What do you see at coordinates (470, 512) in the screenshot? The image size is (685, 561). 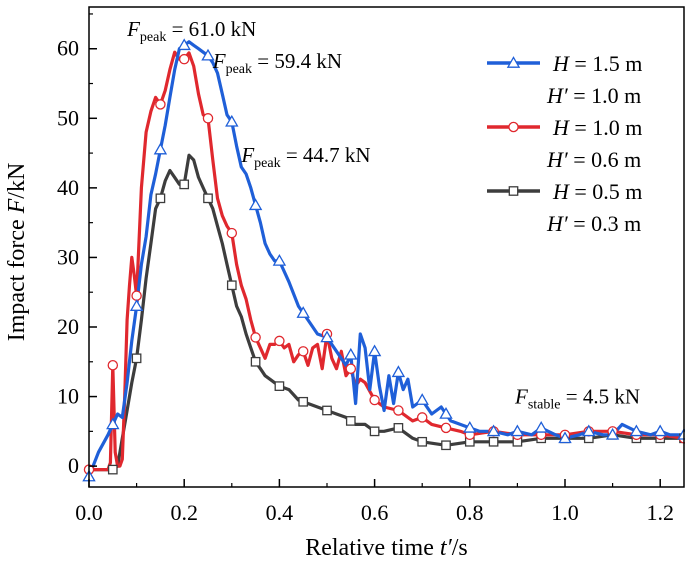 I see `x-tick-label: 0.8` at bounding box center [470, 512].